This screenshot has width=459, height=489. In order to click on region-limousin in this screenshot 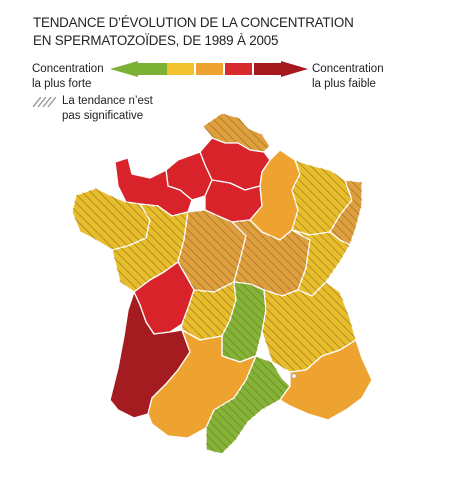, I will do `click(209, 311)`.